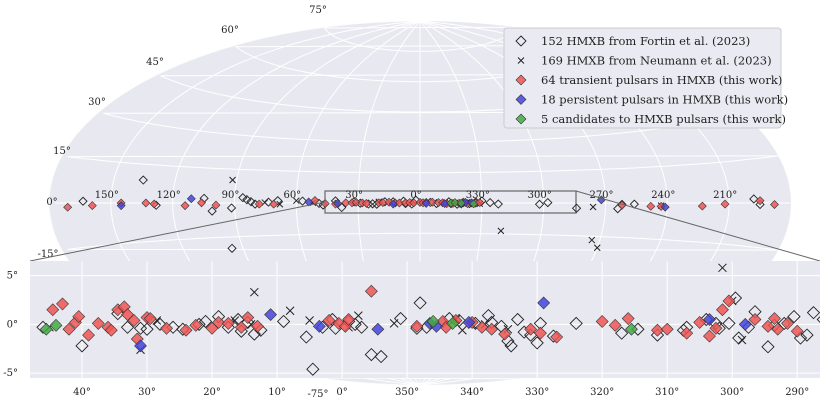 The height and width of the screenshot is (407, 830). Describe the element at coordinates (725, 195) in the screenshot. I see `map-lon-tick-label: 210°` at that location.